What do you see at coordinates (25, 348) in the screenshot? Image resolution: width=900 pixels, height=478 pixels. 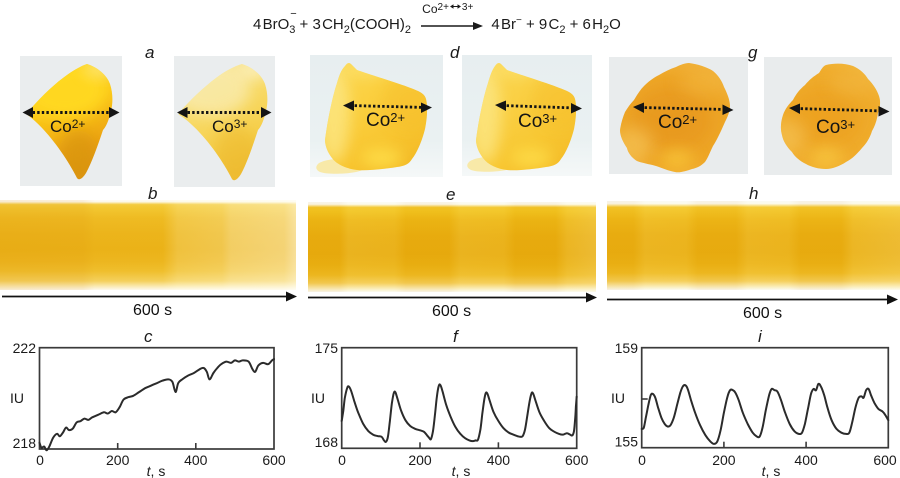 I see `svg-text: 222` at bounding box center [25, 348].